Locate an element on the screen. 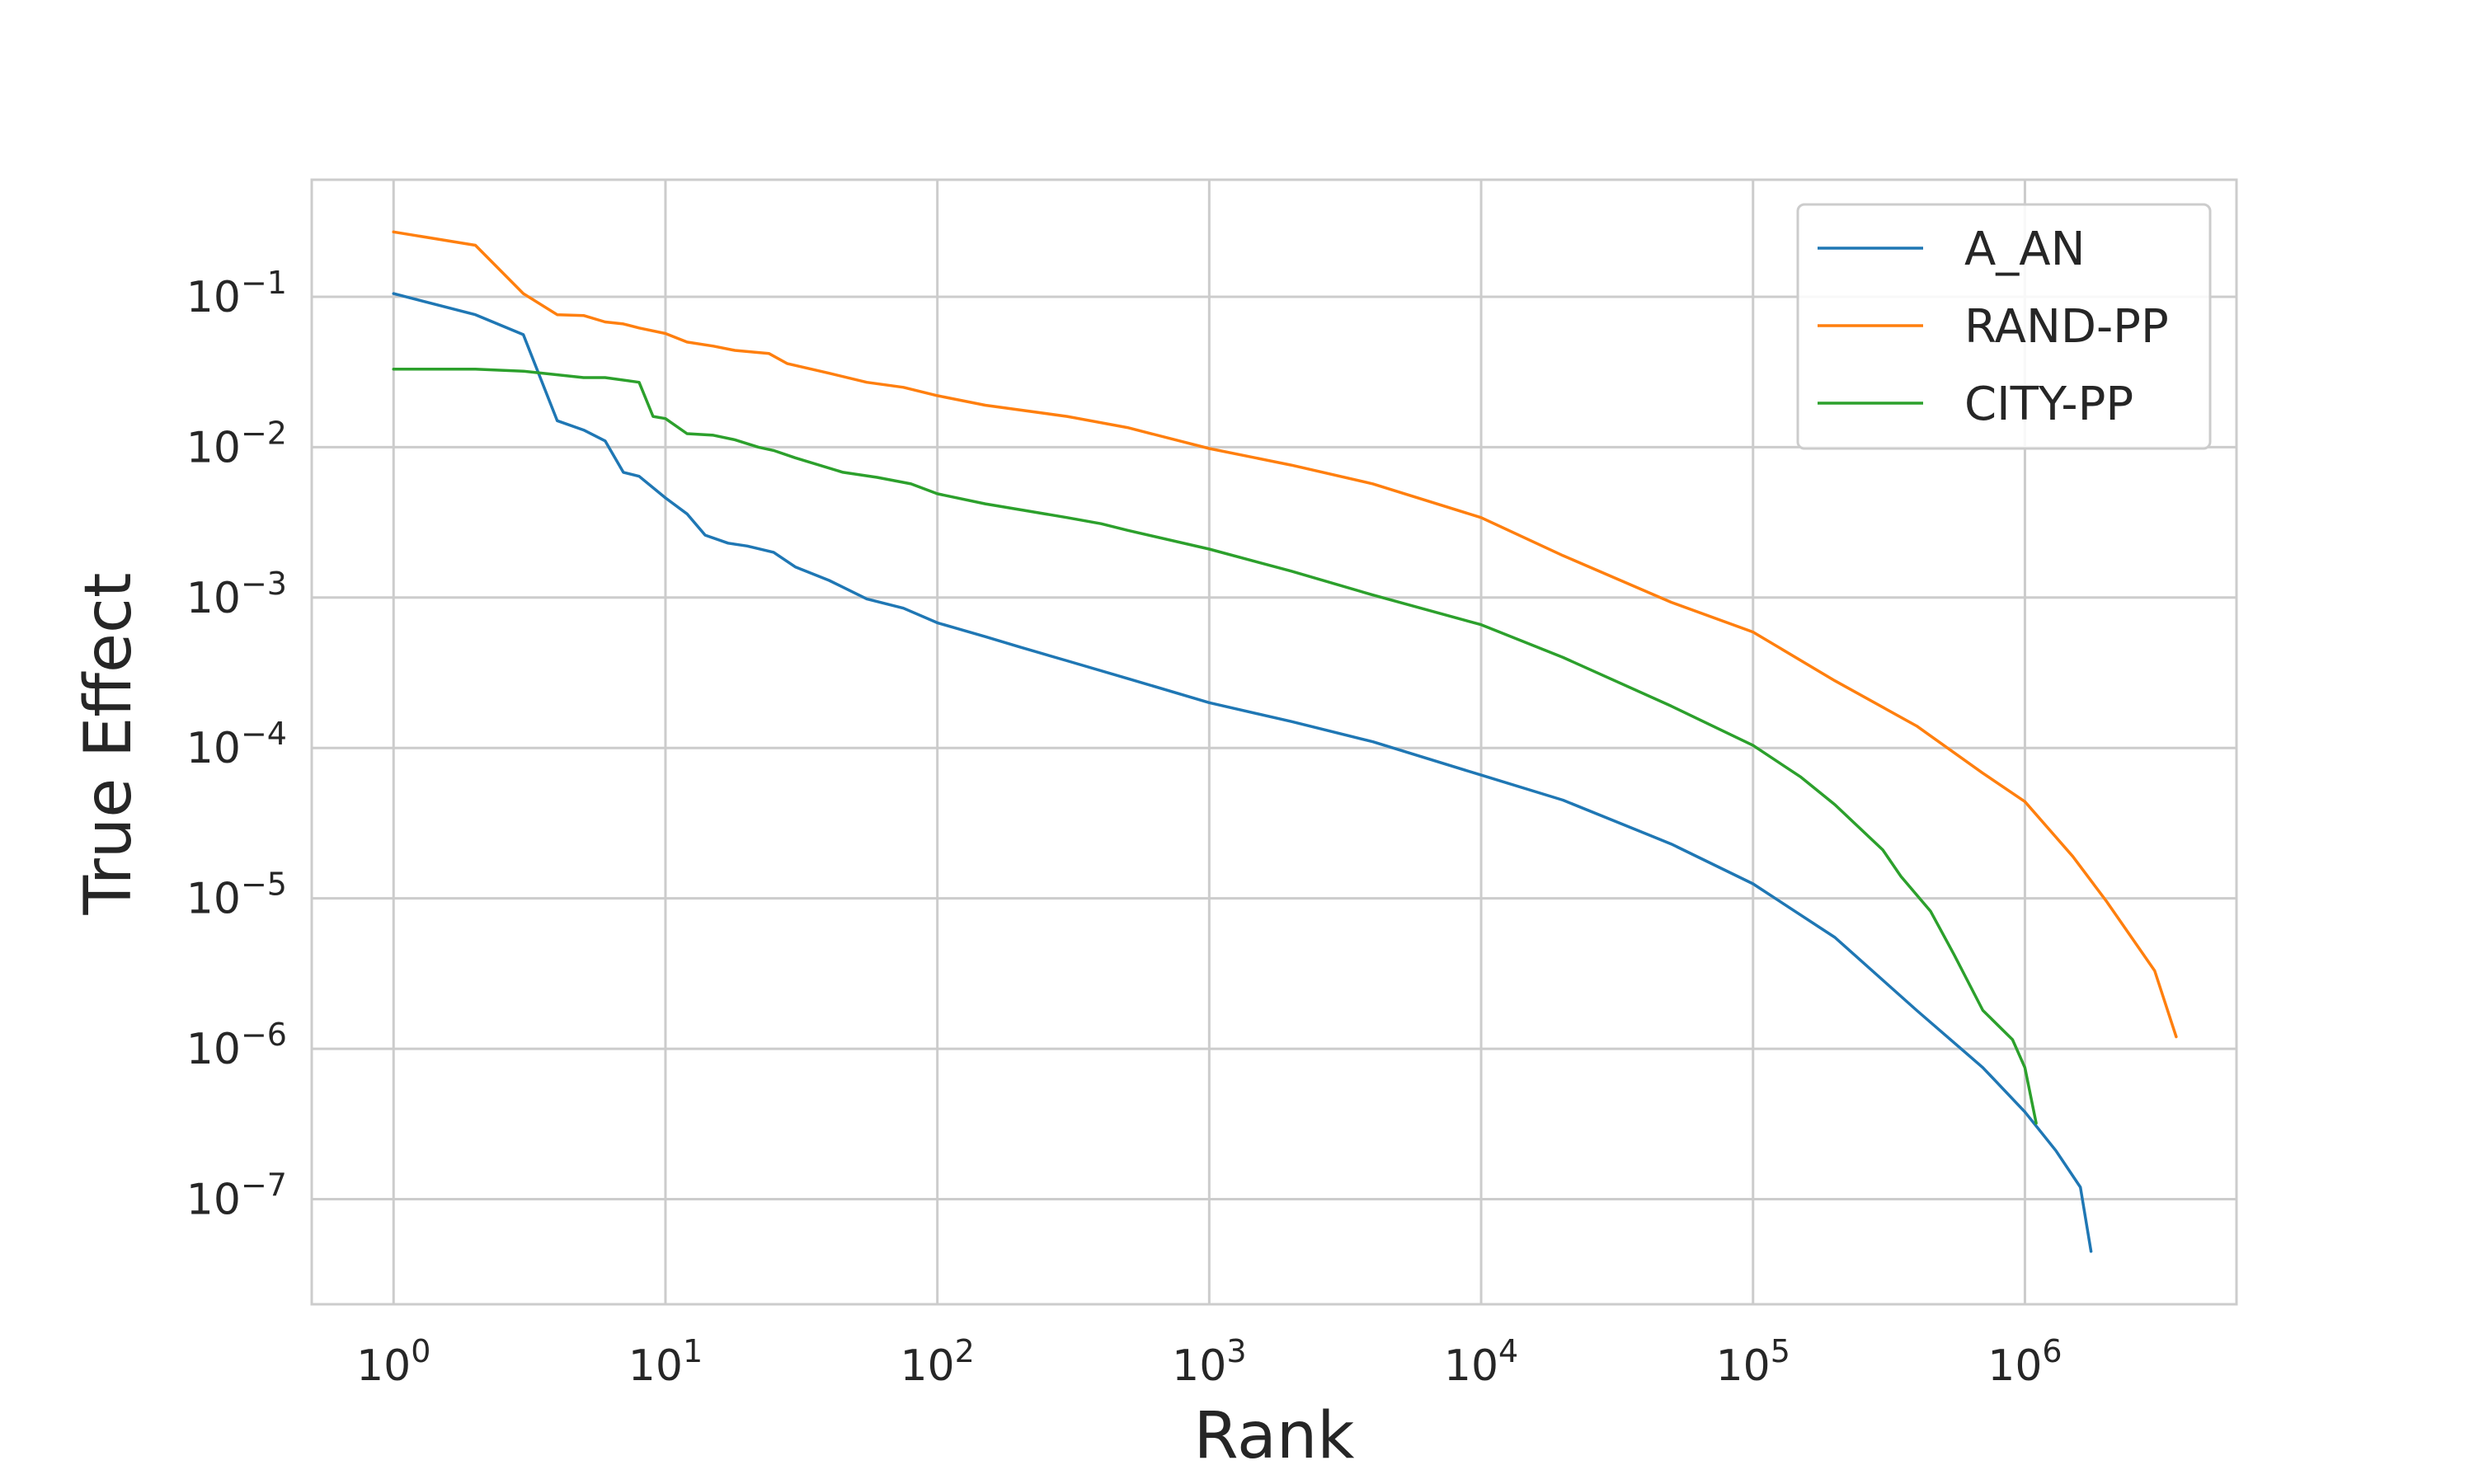  y-tick-label: 10⁻¹ is located at coordinates (236, 293).